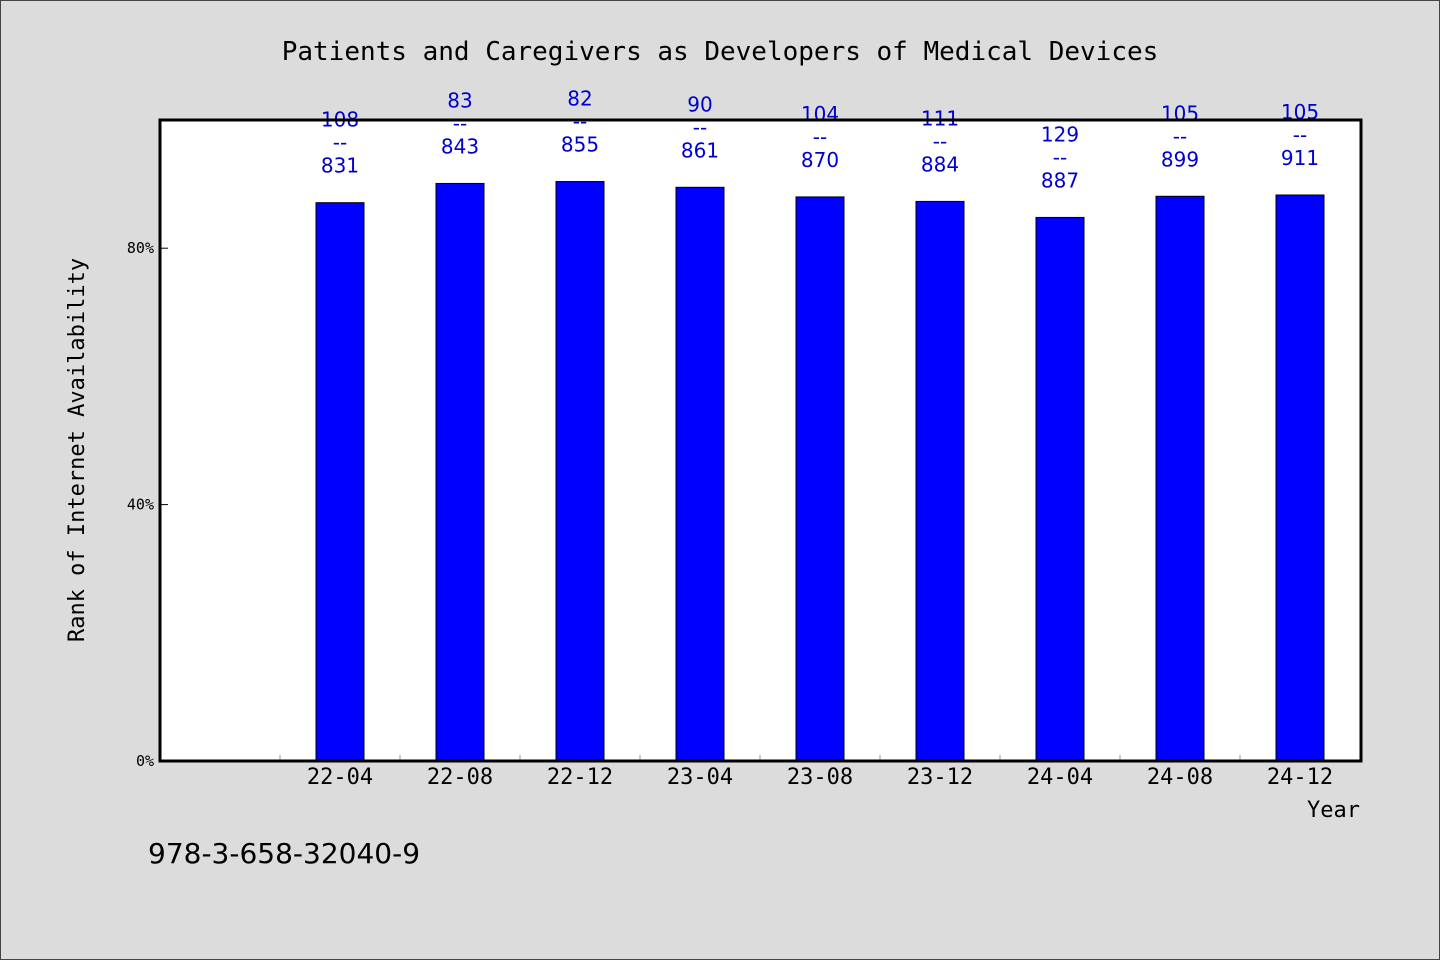 The width and height of the screenshot is (1440, 960). What do you see at coordinates (820, 137) in the screenshot?
I see `data-label-23-08-sep: --` at bounding box center [820, 137].